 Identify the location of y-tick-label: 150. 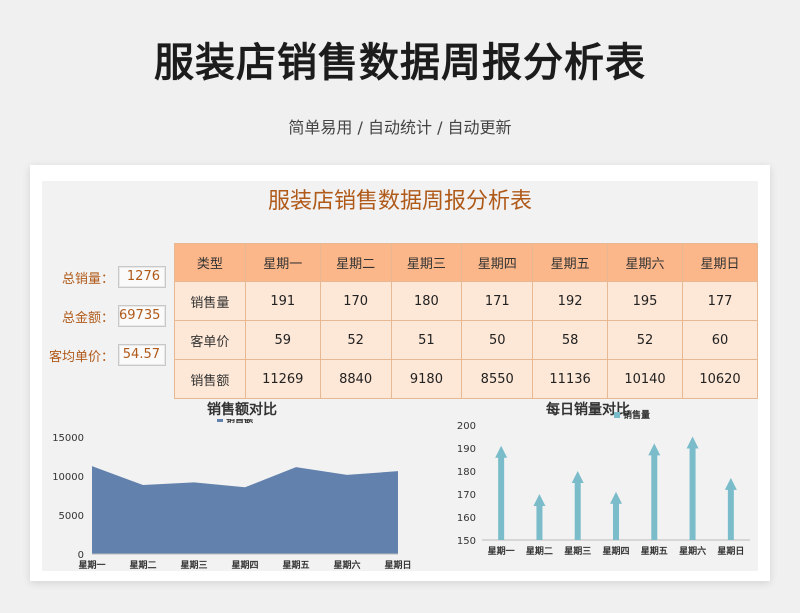
(466, 541).